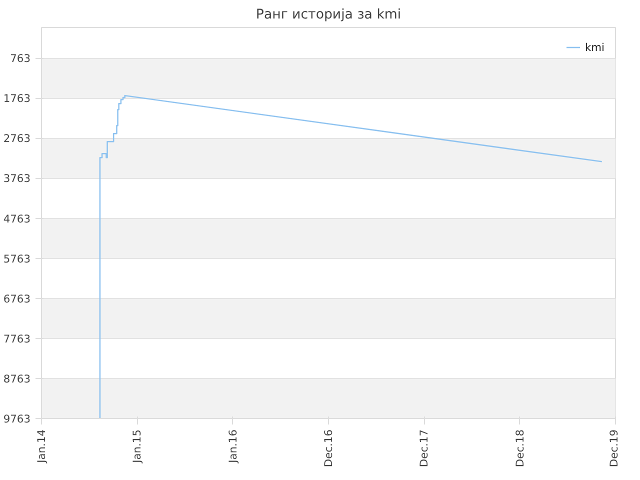 Image resolution: width=640 pixels, height=480 pixels. I want to click on y-tick-label: 763, so click(20, 59).